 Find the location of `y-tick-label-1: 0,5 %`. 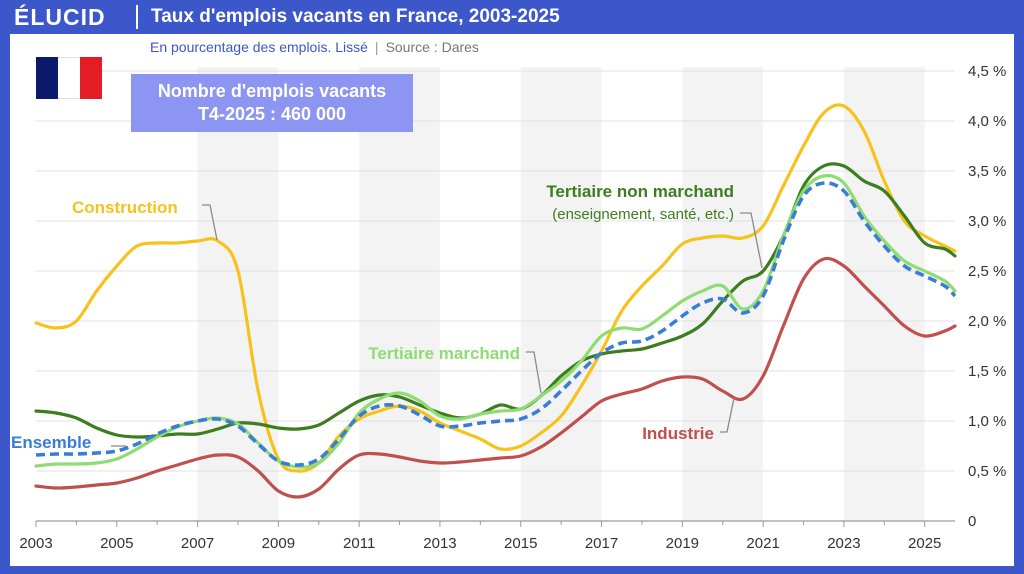

y-tick-label-1: 0,5 % is located at coordinates (987, 471).